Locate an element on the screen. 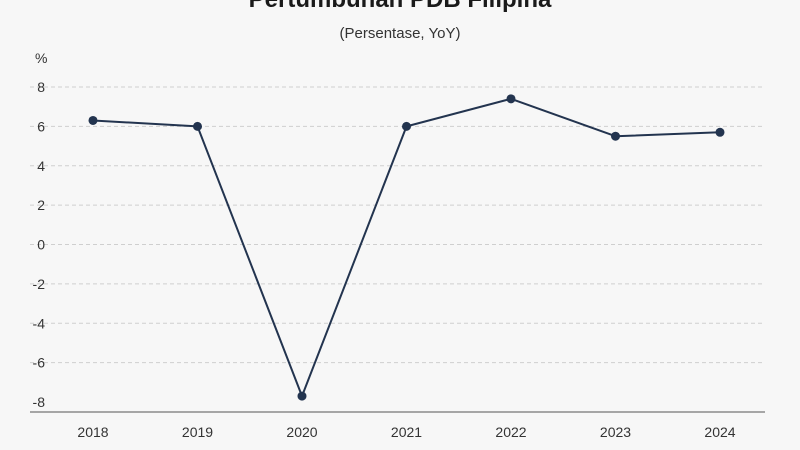 The height and width of the screenshot is (450, 800). x-tick-label: 2023 is located at coordinates (615, 432).